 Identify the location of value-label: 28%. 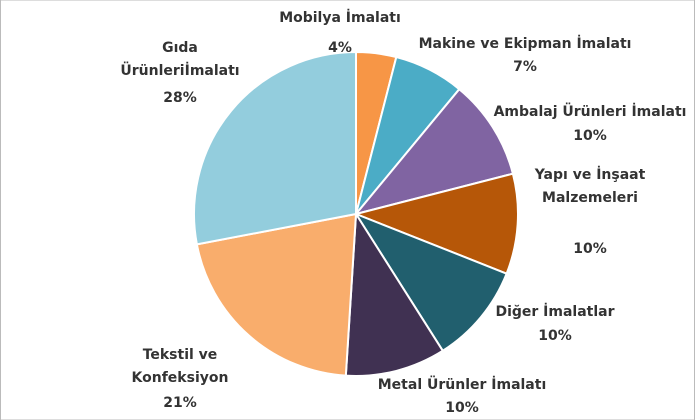
(180, 98).